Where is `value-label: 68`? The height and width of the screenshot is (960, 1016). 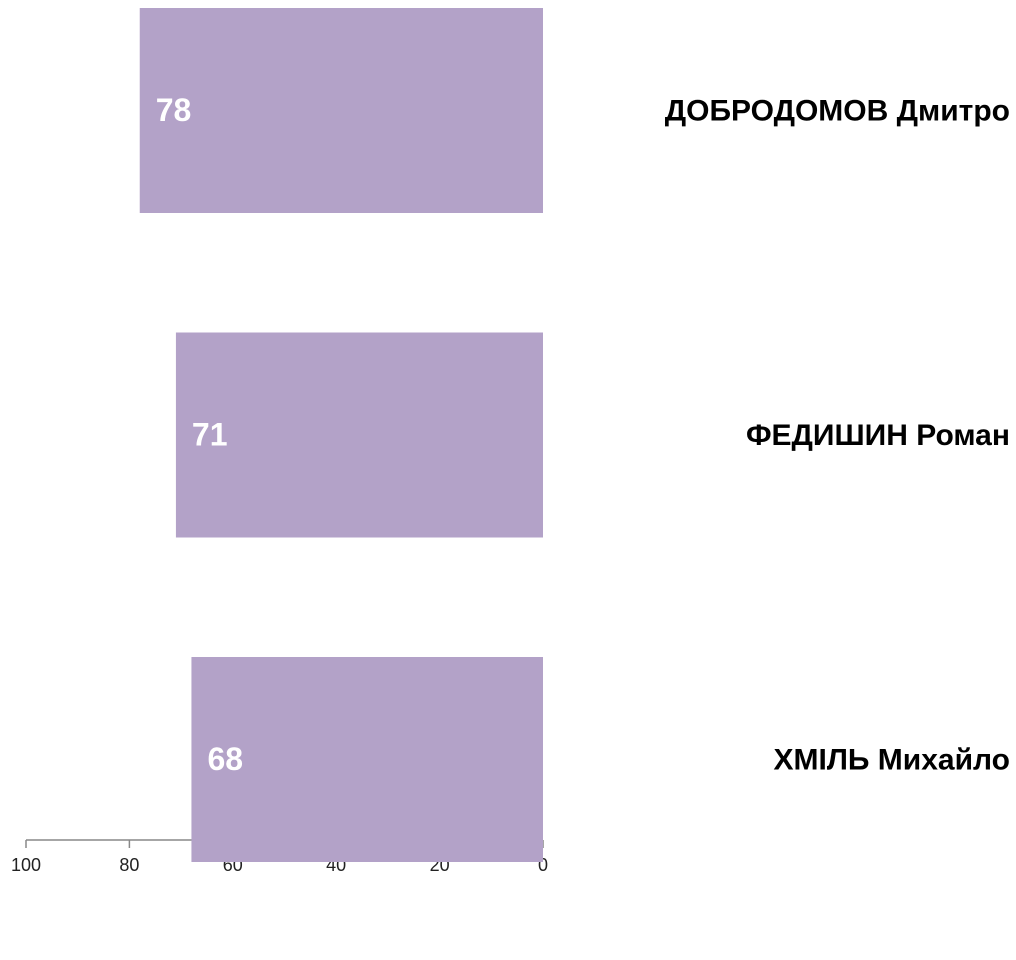 value-label: 68 is located at coordinates (225, 759).